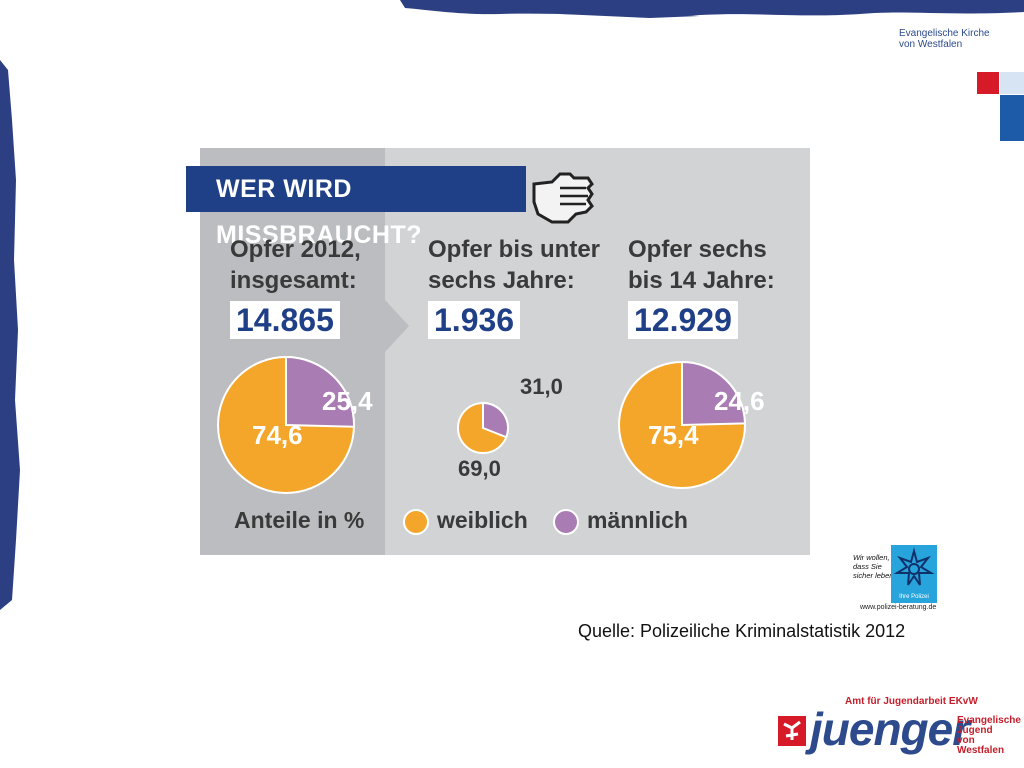 The image size is (1024, 768). I want to click on pie1-male-label: 25,4, so click(347, 401).